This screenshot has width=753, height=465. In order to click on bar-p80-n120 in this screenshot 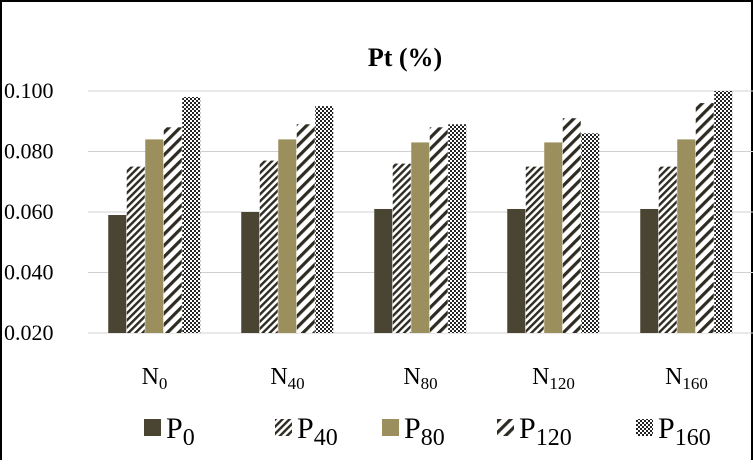, I will do `click(553, 237)`.